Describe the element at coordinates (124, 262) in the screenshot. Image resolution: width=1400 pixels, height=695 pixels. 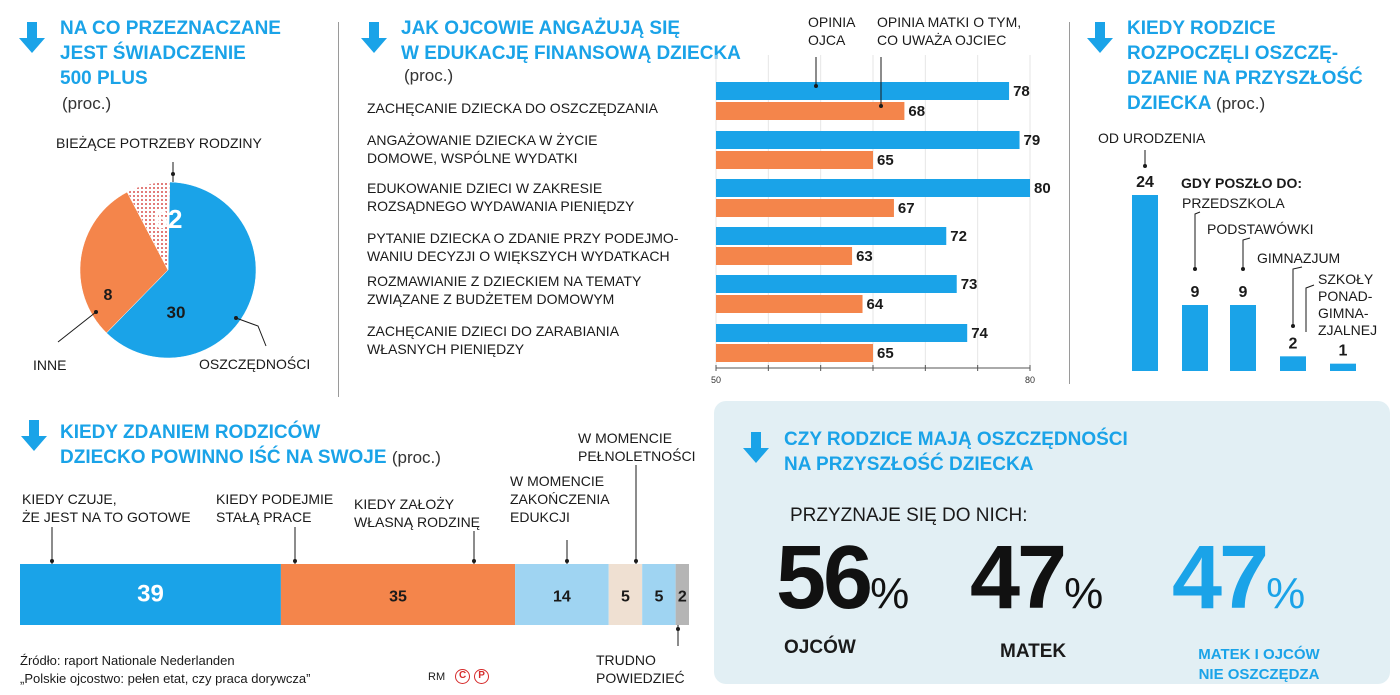
I see `pie-slice-savings` at that location.